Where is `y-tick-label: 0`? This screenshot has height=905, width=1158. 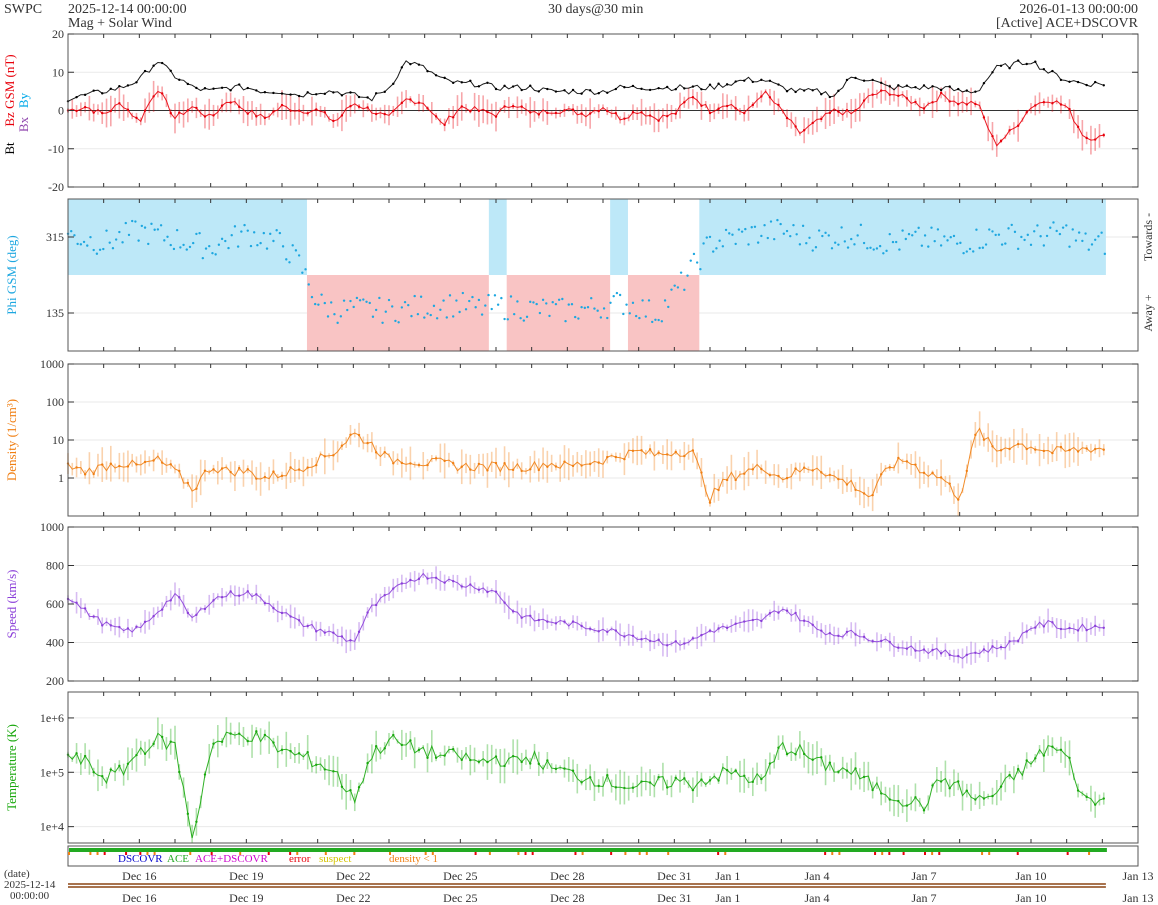
y-tick-label: 0 is located at coordinates (61, 111).